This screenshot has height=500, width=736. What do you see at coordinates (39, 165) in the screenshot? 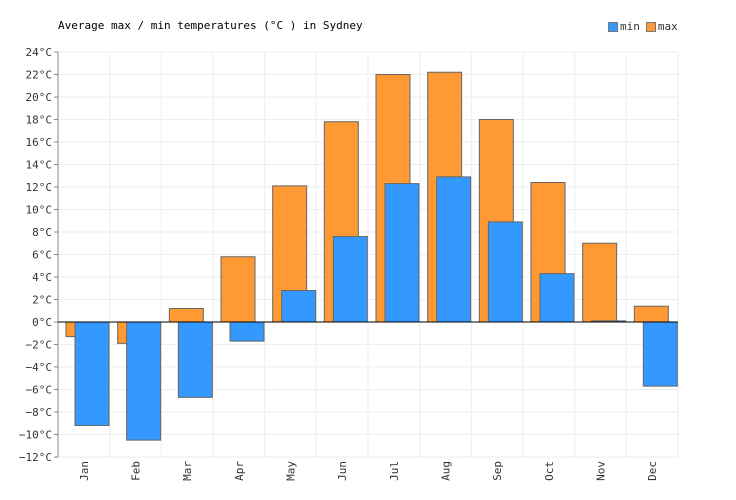
I see `y-tick-label: 14°C` at bounding box center [39, 165].